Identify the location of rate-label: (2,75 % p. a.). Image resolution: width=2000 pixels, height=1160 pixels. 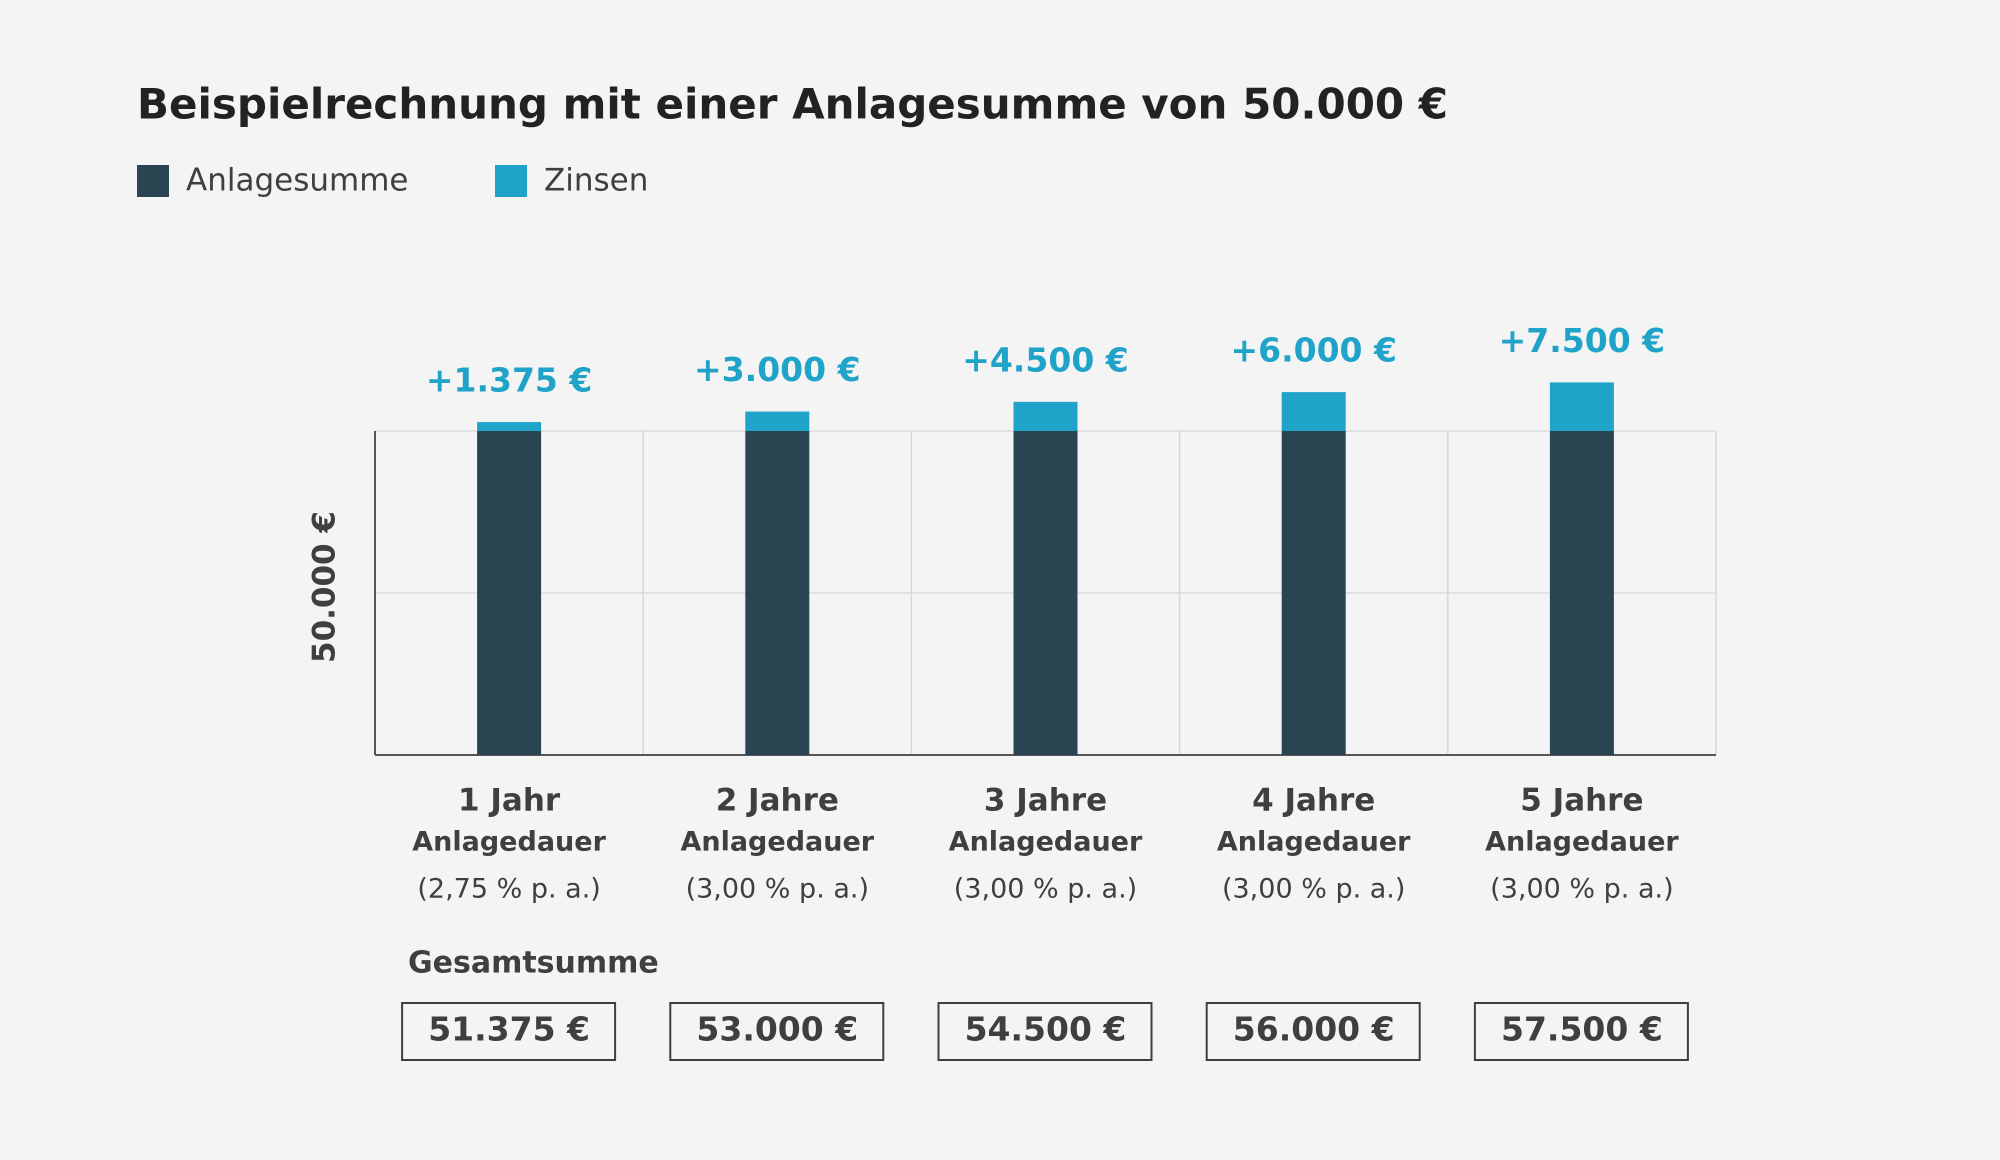
(508, 889).